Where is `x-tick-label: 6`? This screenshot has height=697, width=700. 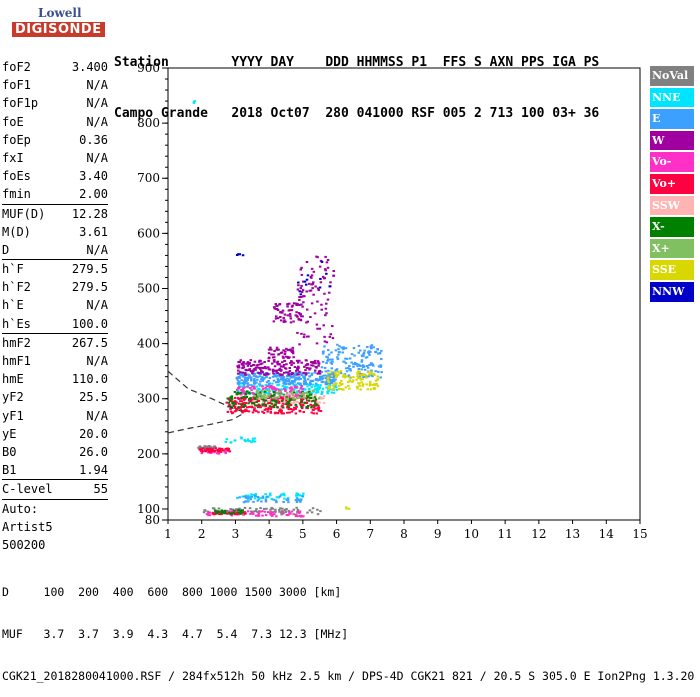
x-tick-label: 6 is located at coordinates (337, 533).